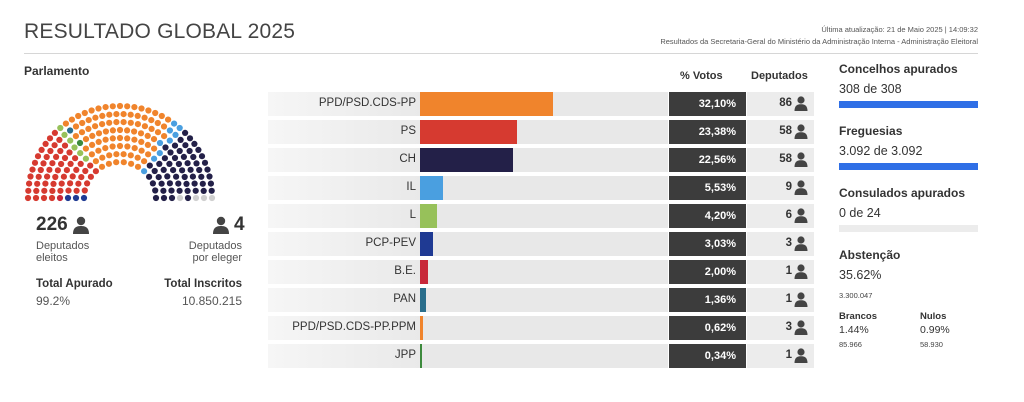  I want to click on result-row: CH 22,56% 58, so click(541, 160).